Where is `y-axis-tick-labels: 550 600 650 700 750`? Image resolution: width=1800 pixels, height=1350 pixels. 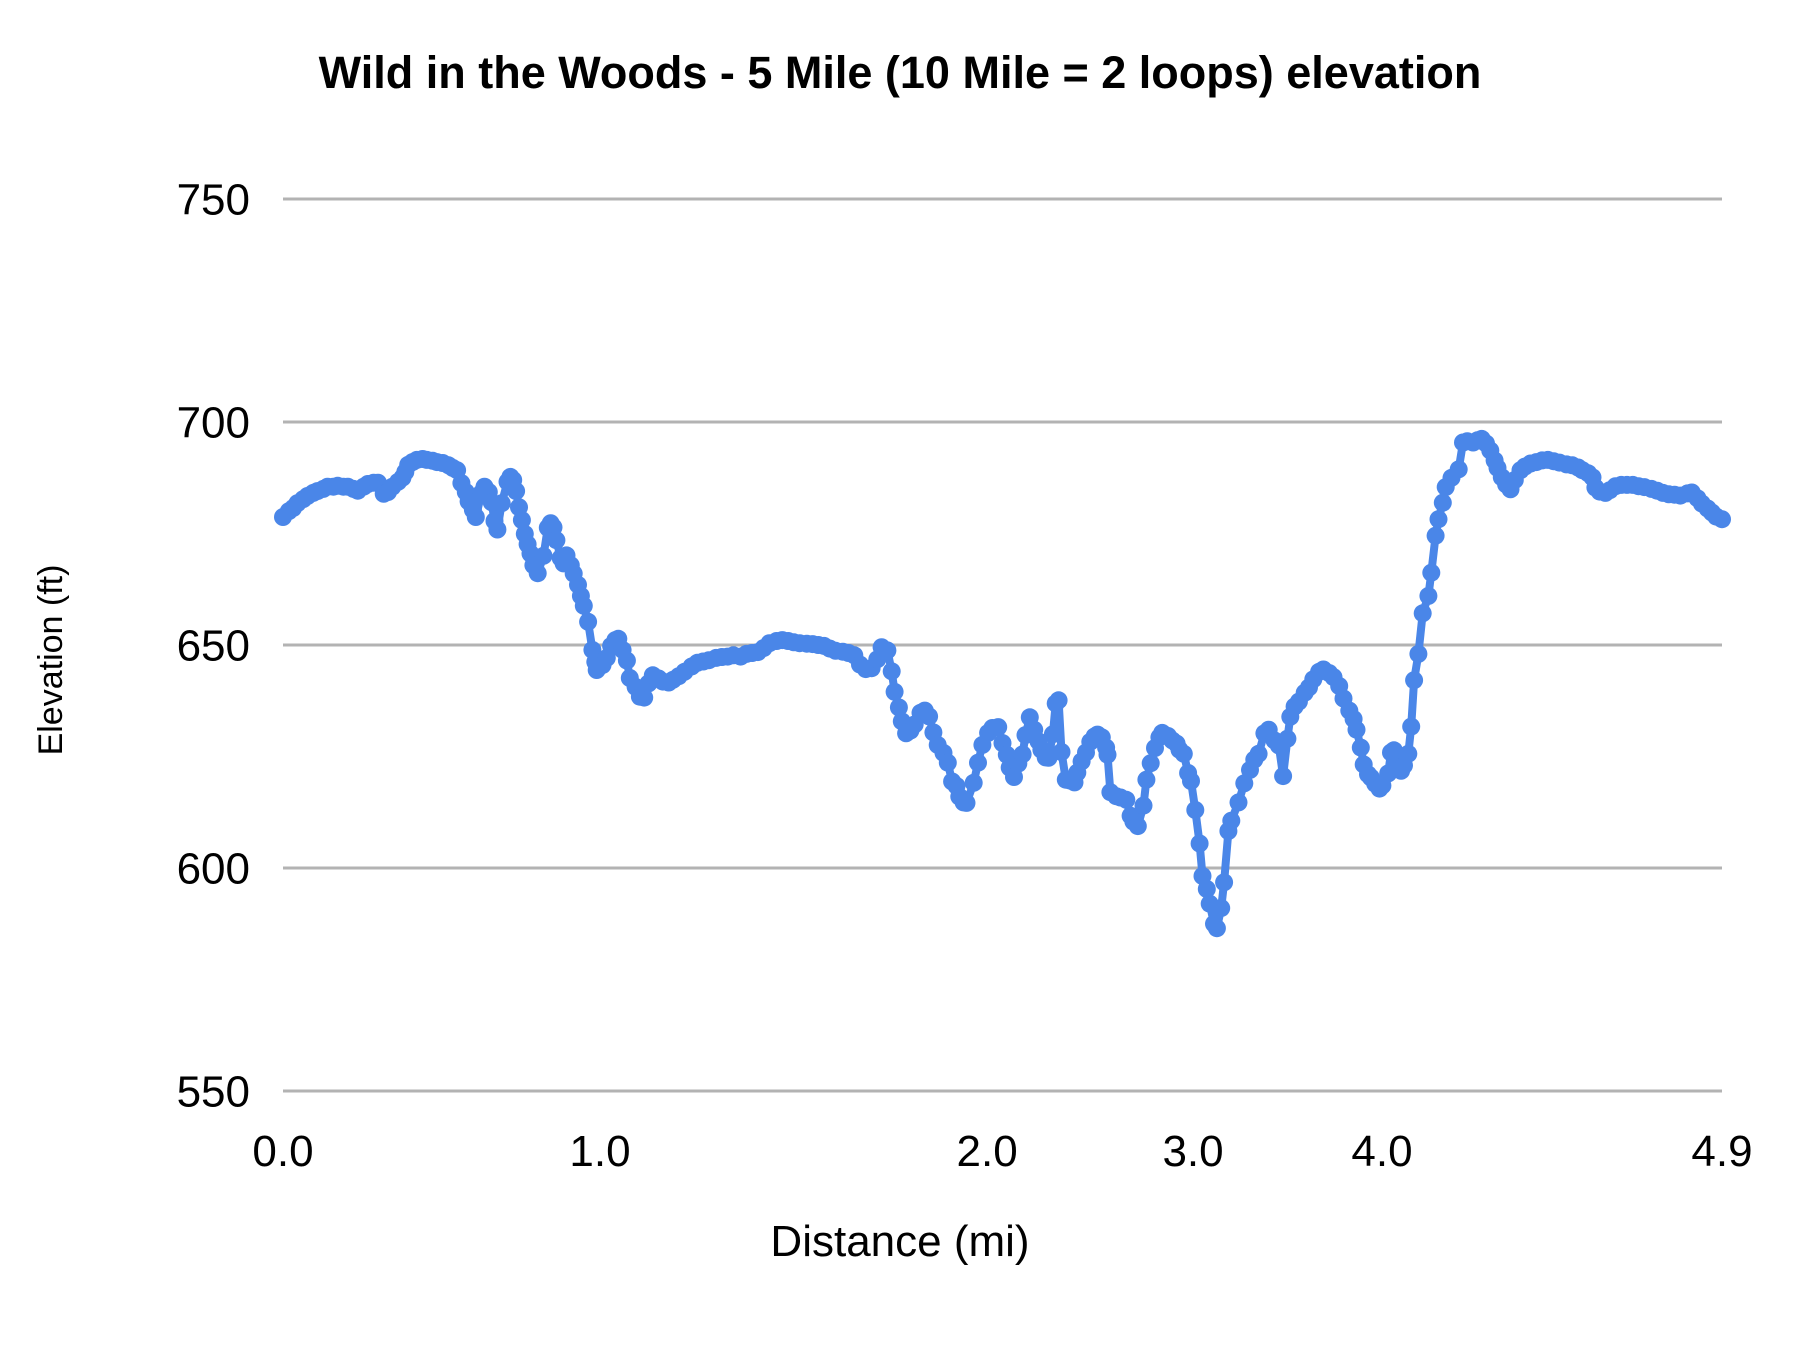
y-axis-tick-labels: 550 600 650 700 750 is located at coordinates (213, 645).